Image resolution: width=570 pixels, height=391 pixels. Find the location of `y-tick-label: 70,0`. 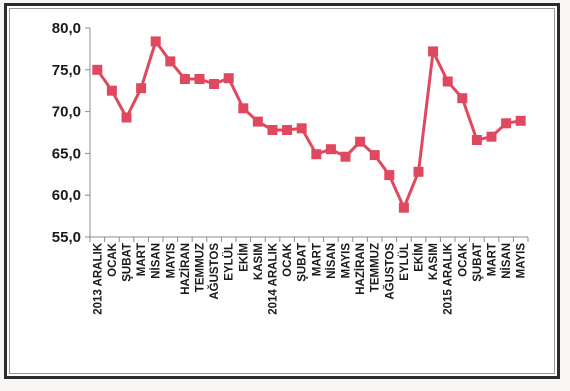

y-tick-label: 70,0 is located at coordinates (66, 112).